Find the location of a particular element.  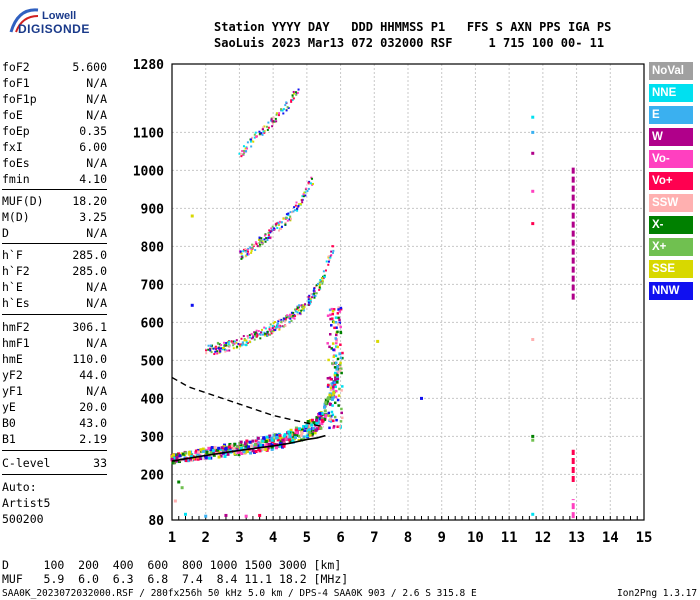

param-foF2: foF2 5.600 is located at coordinates (54, 68).